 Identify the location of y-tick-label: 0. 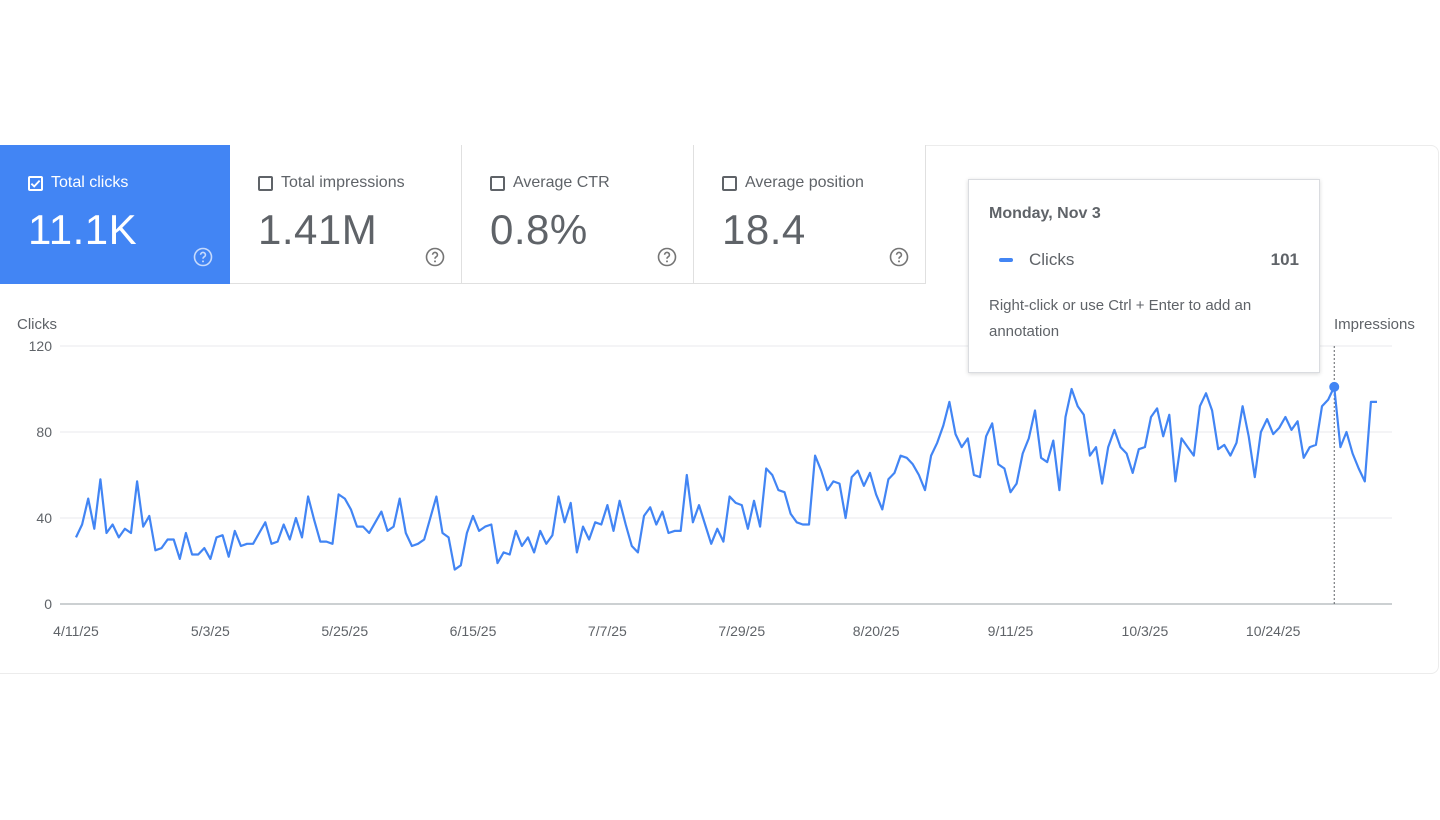
(48, 604).